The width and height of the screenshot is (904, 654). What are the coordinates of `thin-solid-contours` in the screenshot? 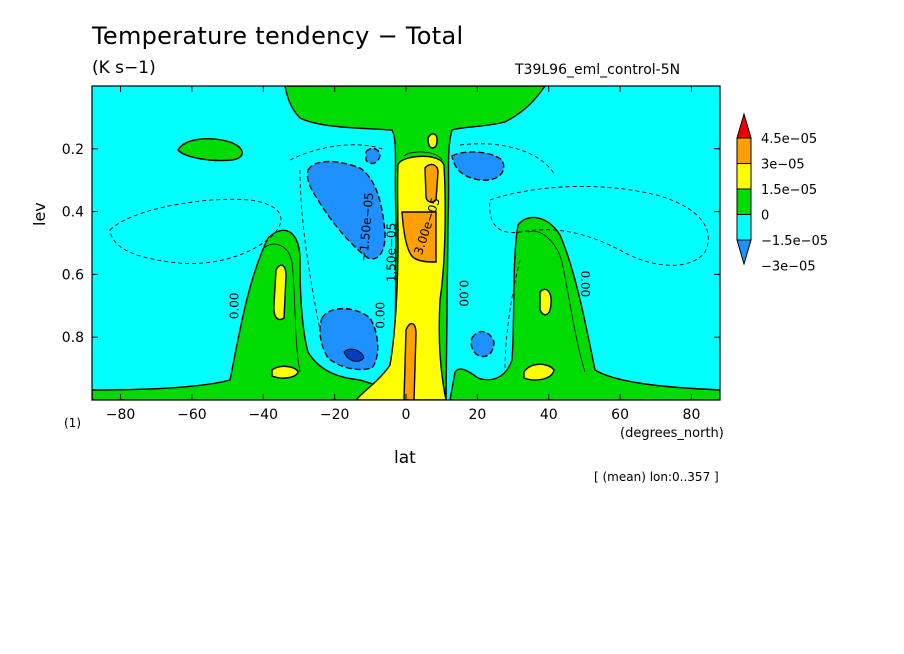 It's located at (423, 262).